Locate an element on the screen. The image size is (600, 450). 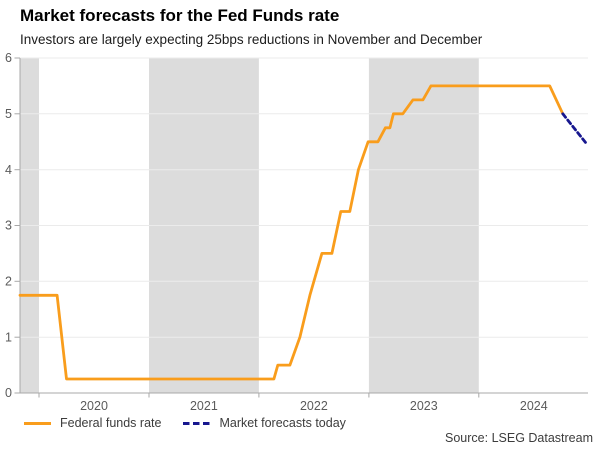
y-tick-label: 3 is located at coordinates (8, 226).